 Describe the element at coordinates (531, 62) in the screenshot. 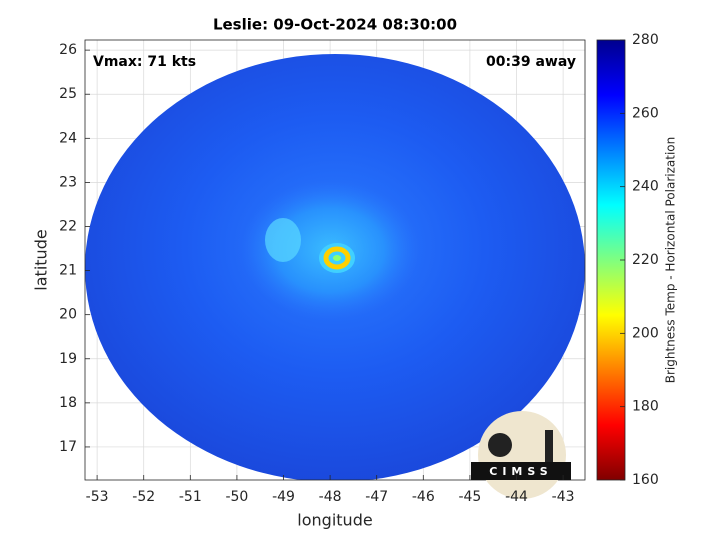

I see `annotation: 00:39 away` at that location.